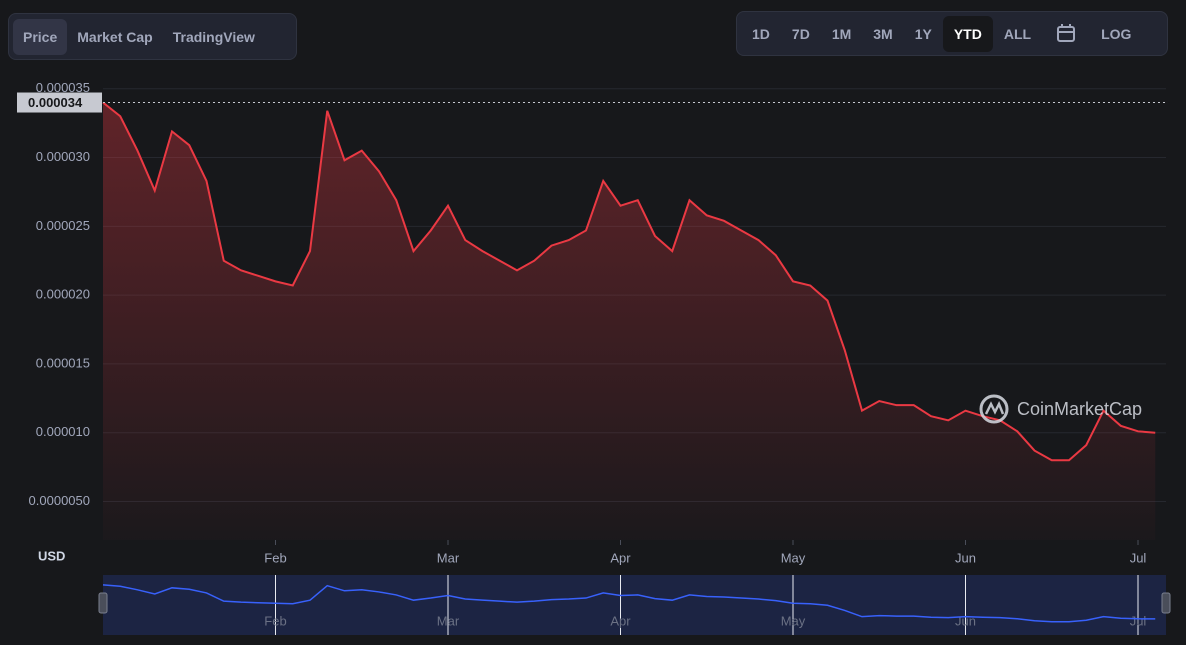  I want to click on range-buttons: 1D 7D 1M 3M 1Y YTD ALL LOG, so click(952, 33).